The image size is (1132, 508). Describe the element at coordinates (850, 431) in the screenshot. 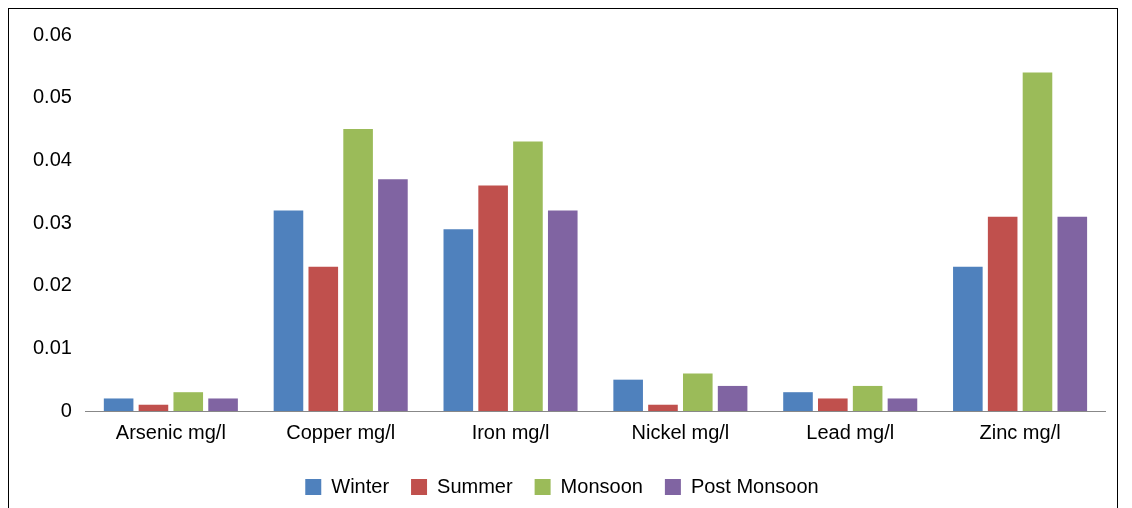

I see `x-tick-label: Lead mg/l` at that location.